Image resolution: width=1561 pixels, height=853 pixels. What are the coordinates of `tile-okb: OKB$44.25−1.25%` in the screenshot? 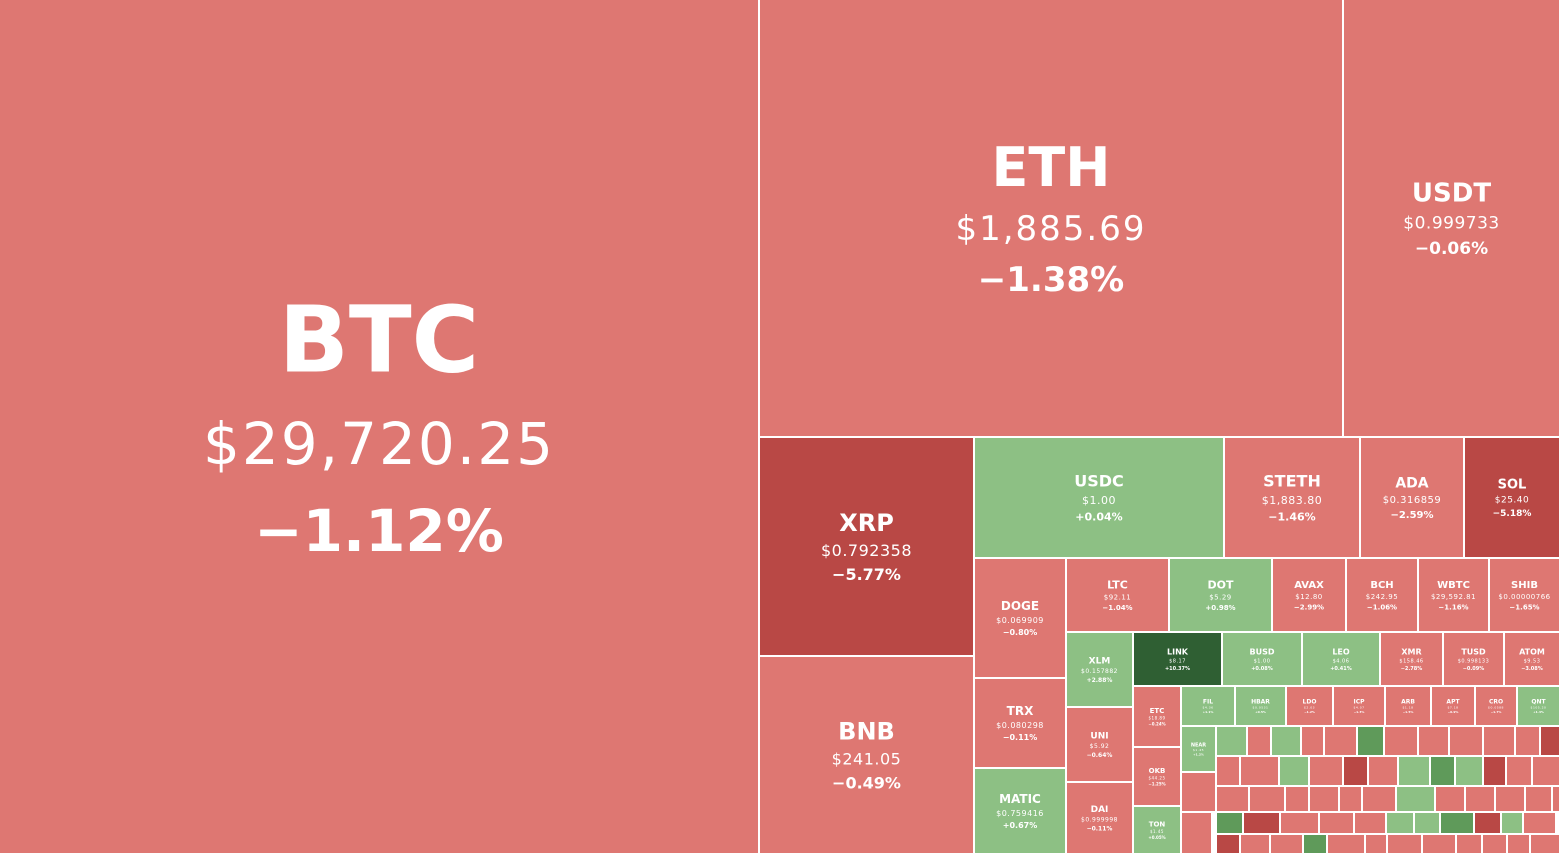 It's located at (1157, 776).